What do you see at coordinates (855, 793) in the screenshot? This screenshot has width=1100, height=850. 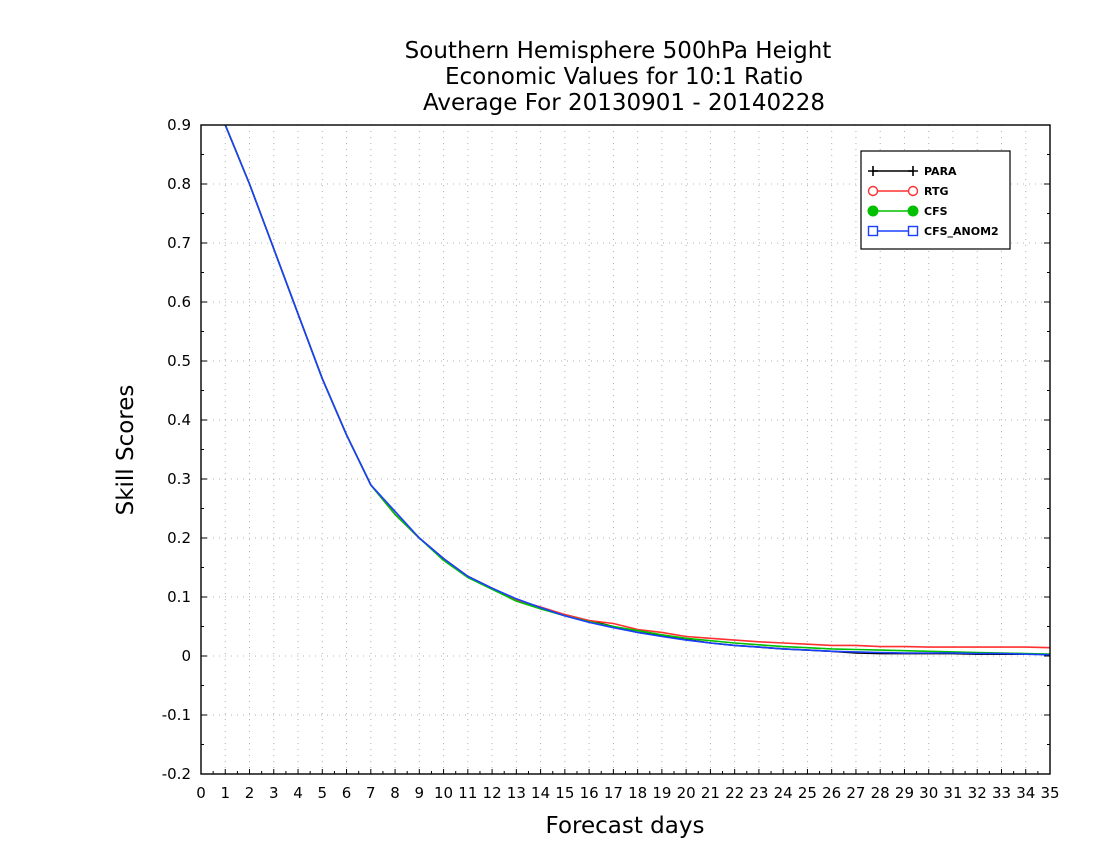 I see `x-tick-label: 27` at bounding box center [855, 793].